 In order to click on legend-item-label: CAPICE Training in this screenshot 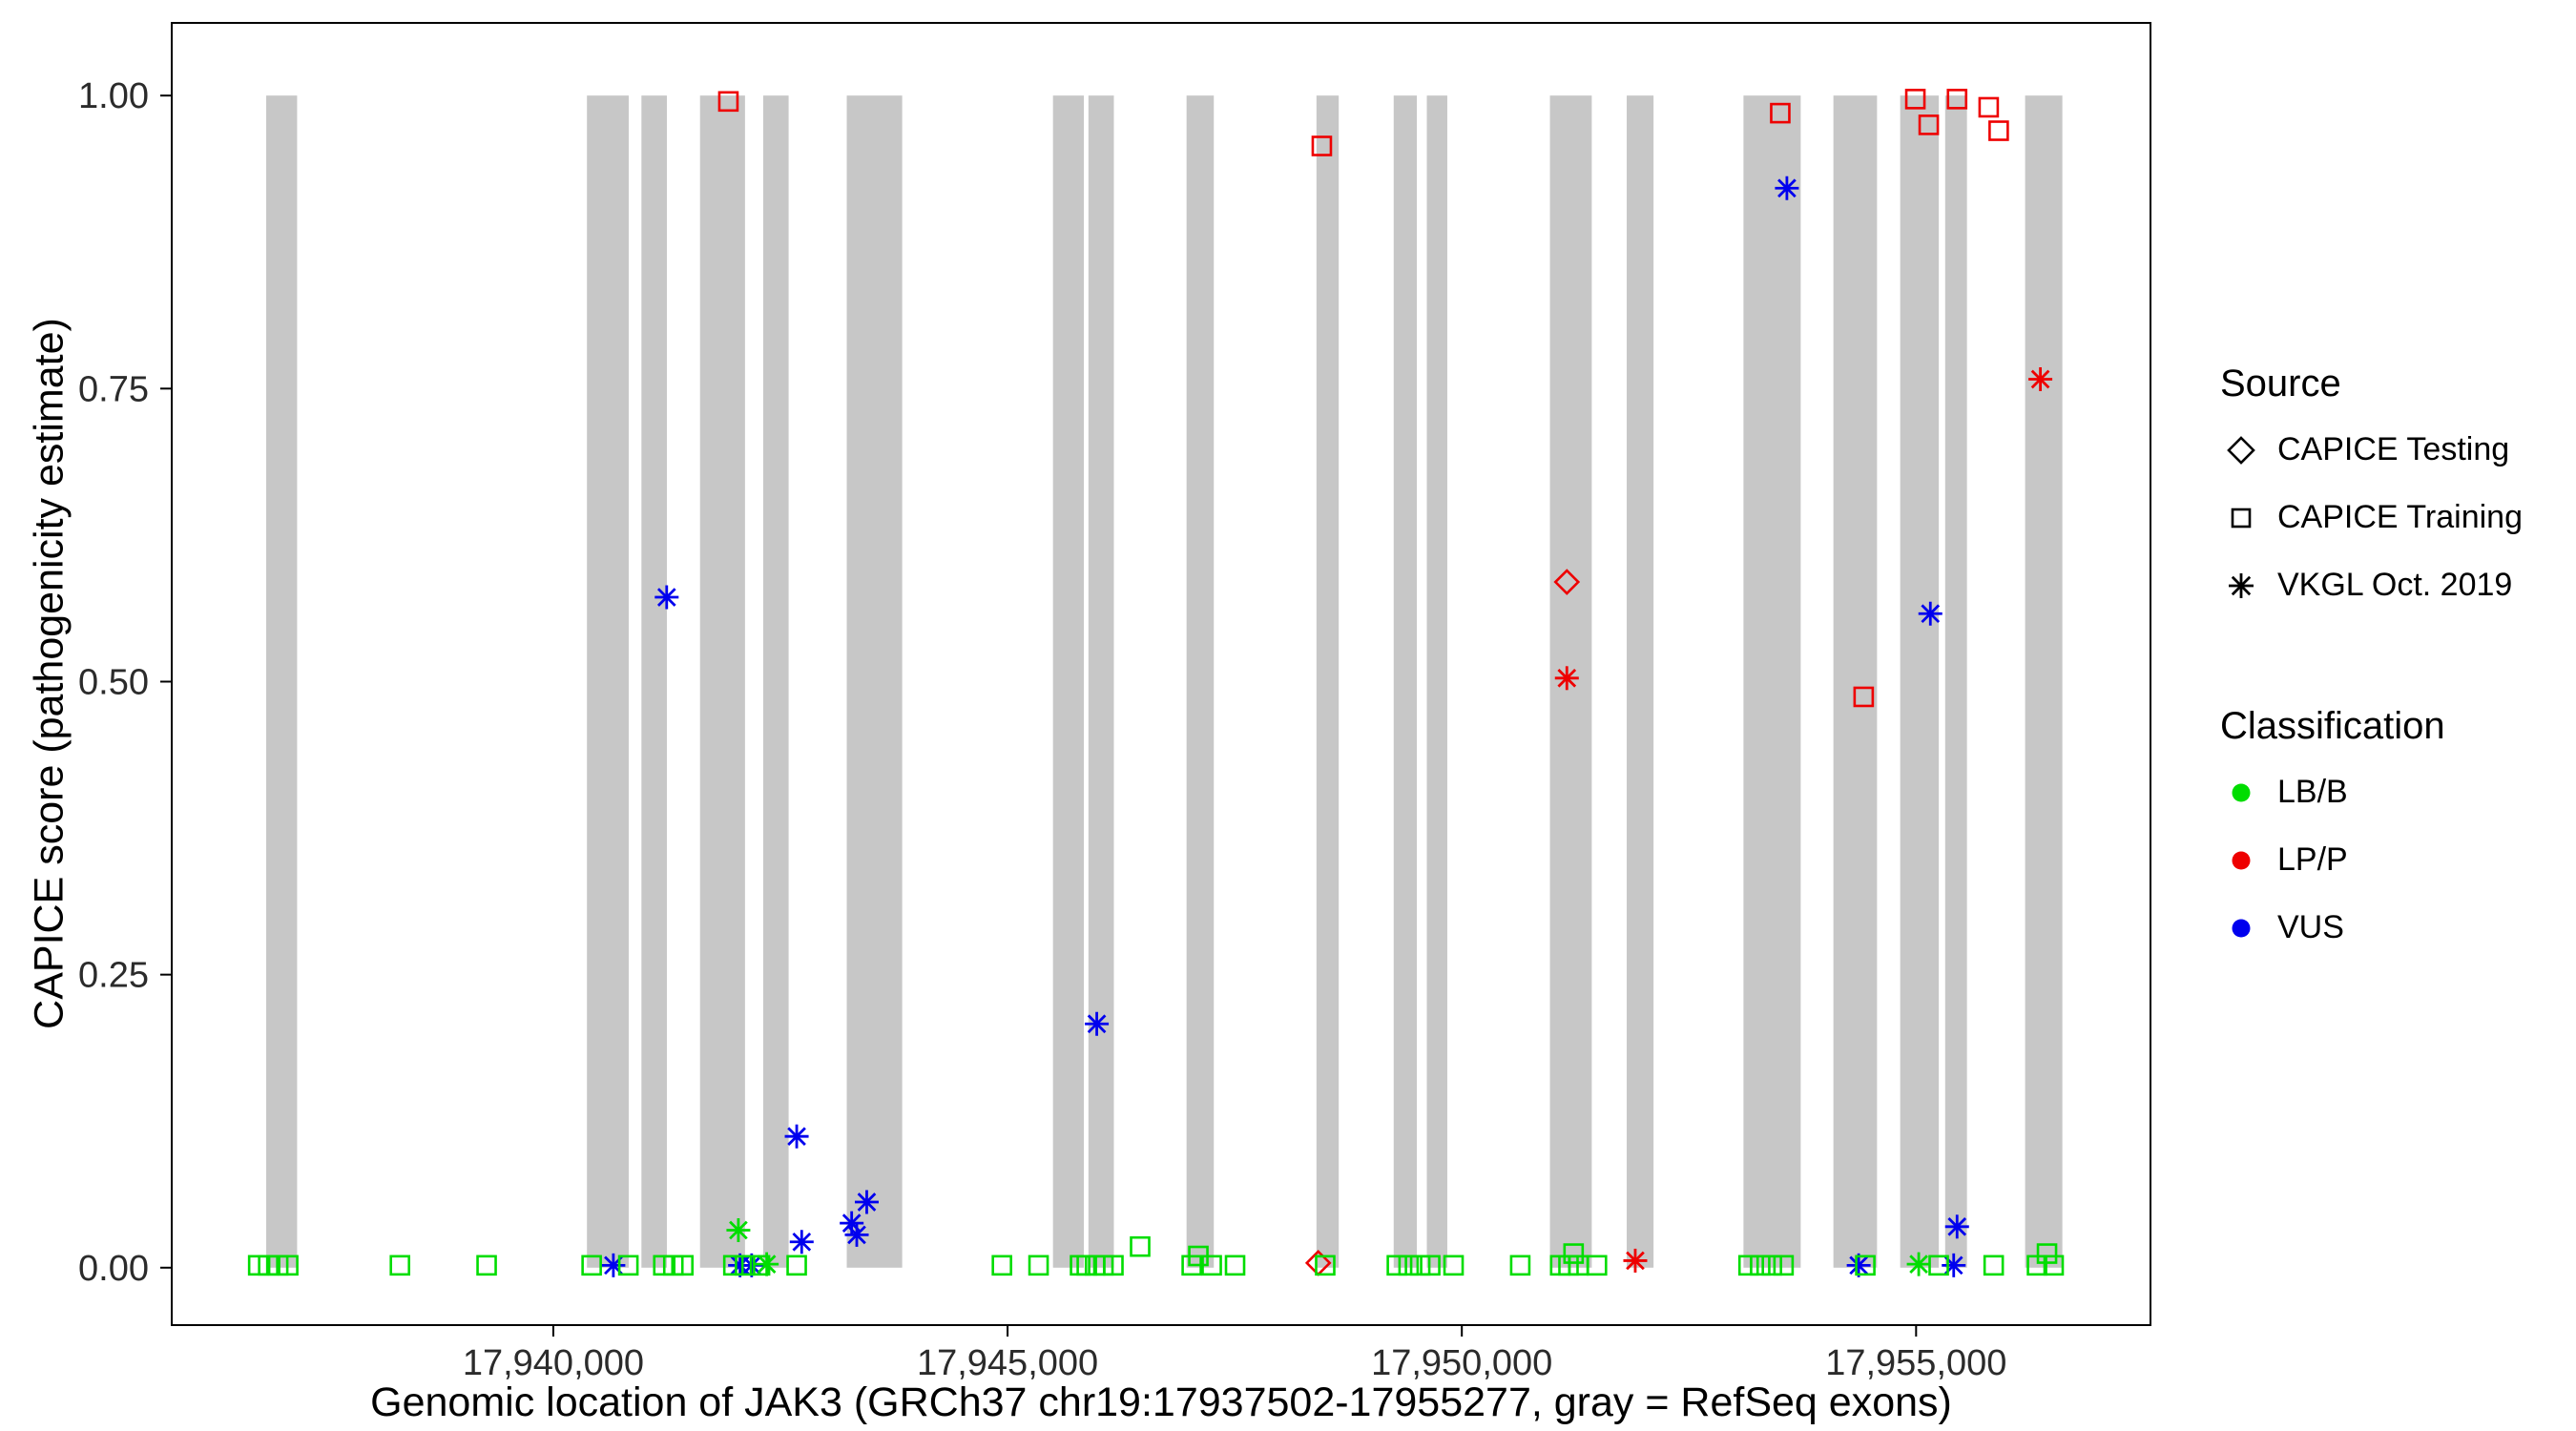, I will do `click(2400, 517)`.